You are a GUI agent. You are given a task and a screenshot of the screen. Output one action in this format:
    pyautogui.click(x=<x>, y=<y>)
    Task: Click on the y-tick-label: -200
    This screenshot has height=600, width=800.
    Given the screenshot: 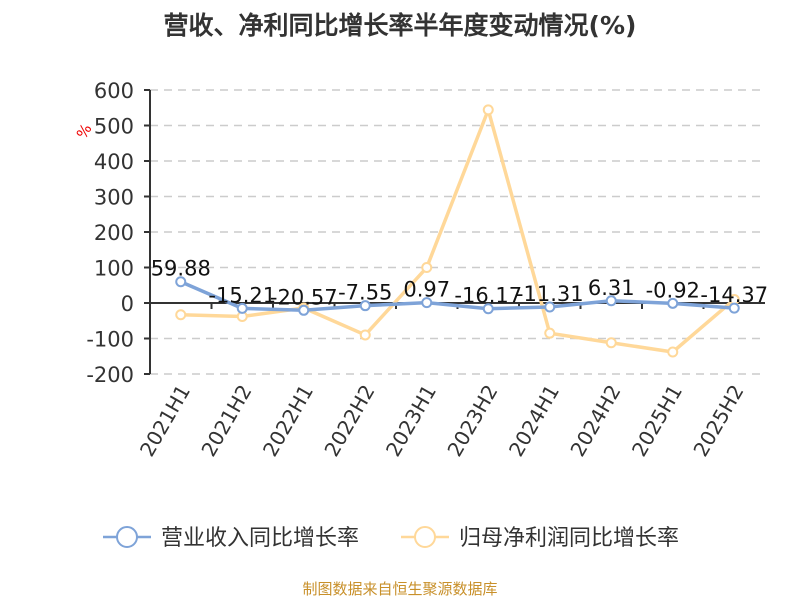 What is the action you would take?
    pyautogui.click(x=110, y=375)
    